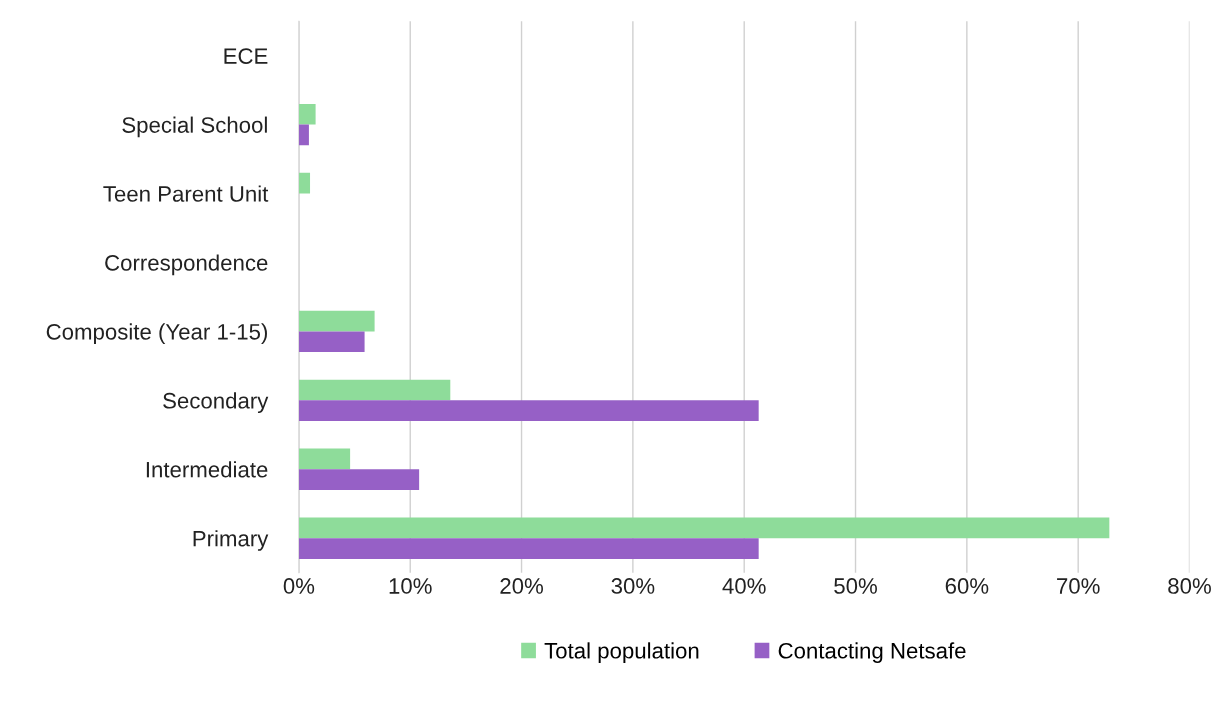 The height and width of the screenshot is (707, 1220). I want to click on y-tick-label: Special School, so click(194, 127).